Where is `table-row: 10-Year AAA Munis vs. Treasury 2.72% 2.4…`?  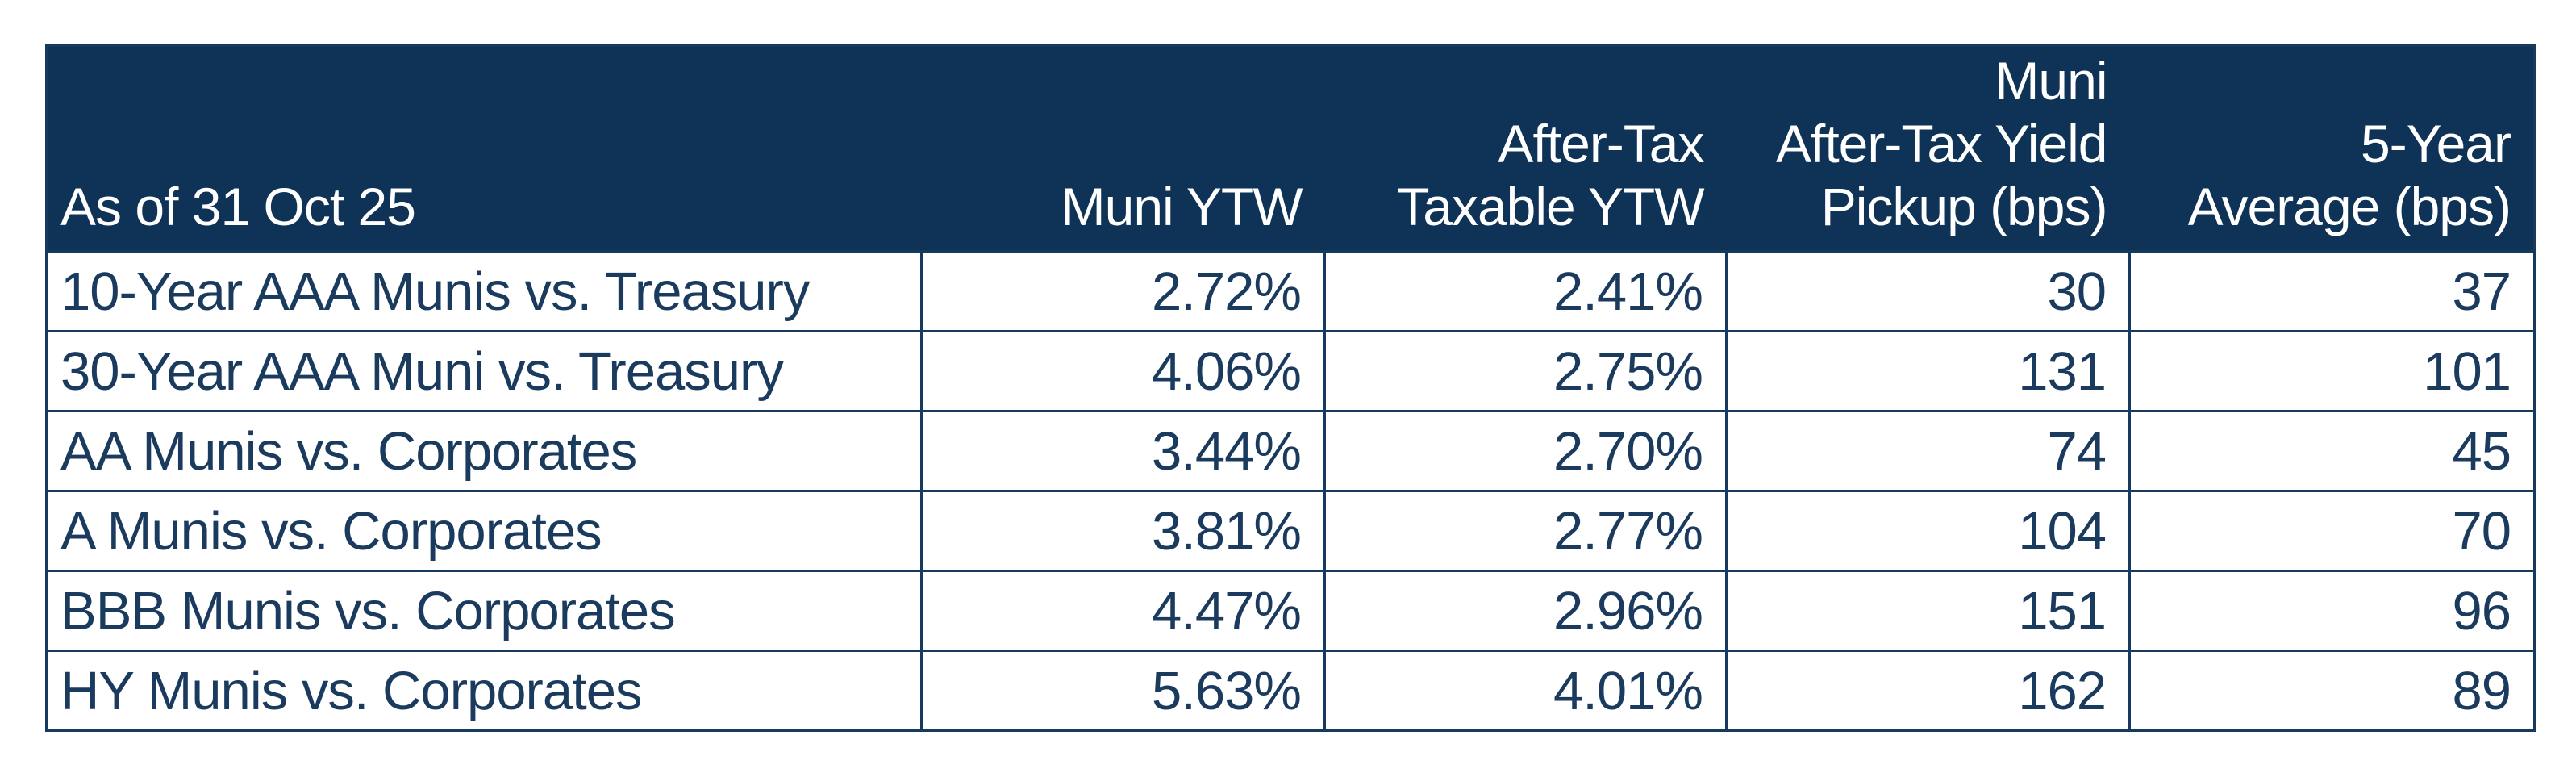
table-row: 10-Year AAA Munis vs. Treasury 2.72% 2.4… is located at coordinates (1290, 291).